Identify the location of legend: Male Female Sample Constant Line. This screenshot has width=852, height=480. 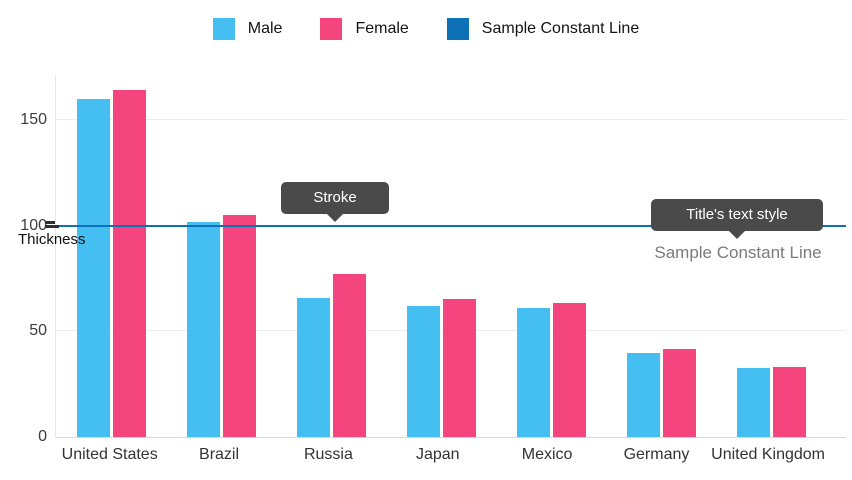
(426, 29).